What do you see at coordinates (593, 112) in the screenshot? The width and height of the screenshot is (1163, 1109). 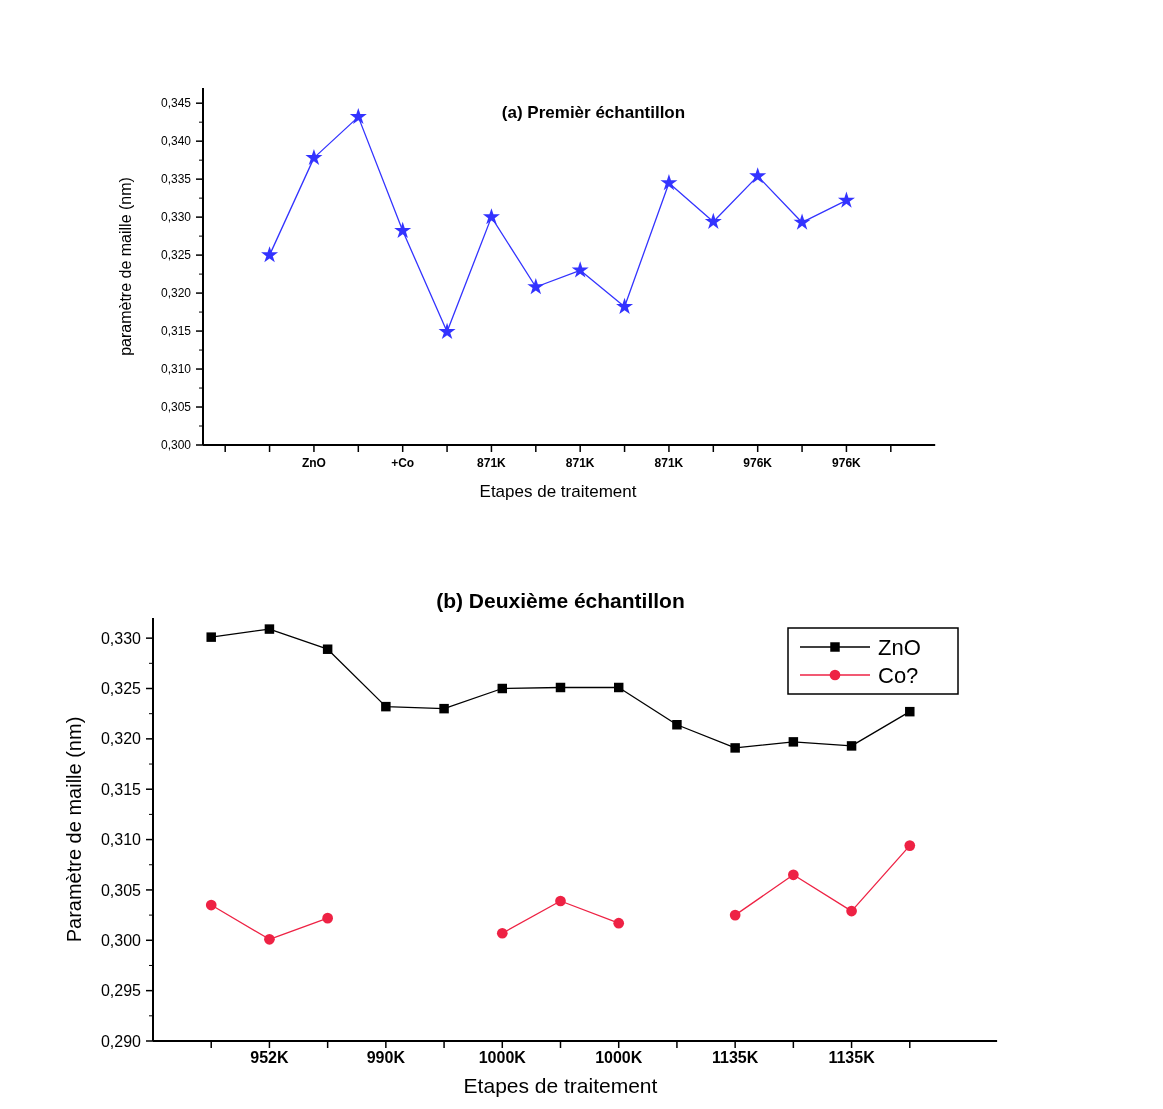 I see `text: (a) Premièr échantillon` at bounding box center [593, 112].